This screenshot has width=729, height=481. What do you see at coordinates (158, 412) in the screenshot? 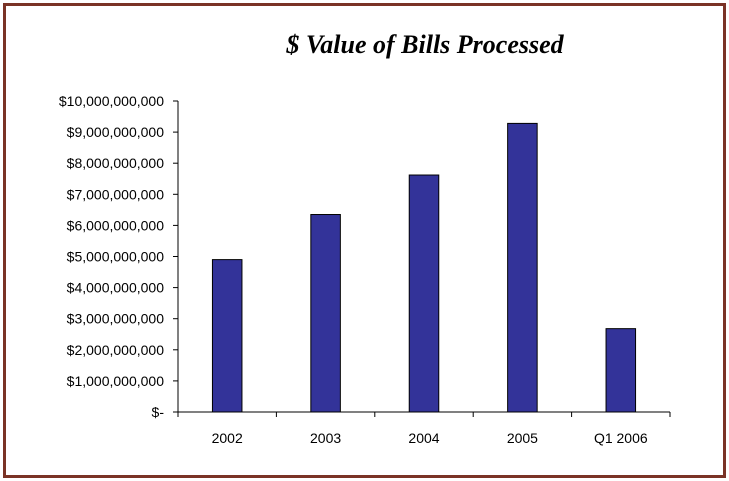
I see `y-tick-label: $-` at bounding box center [158, 412].